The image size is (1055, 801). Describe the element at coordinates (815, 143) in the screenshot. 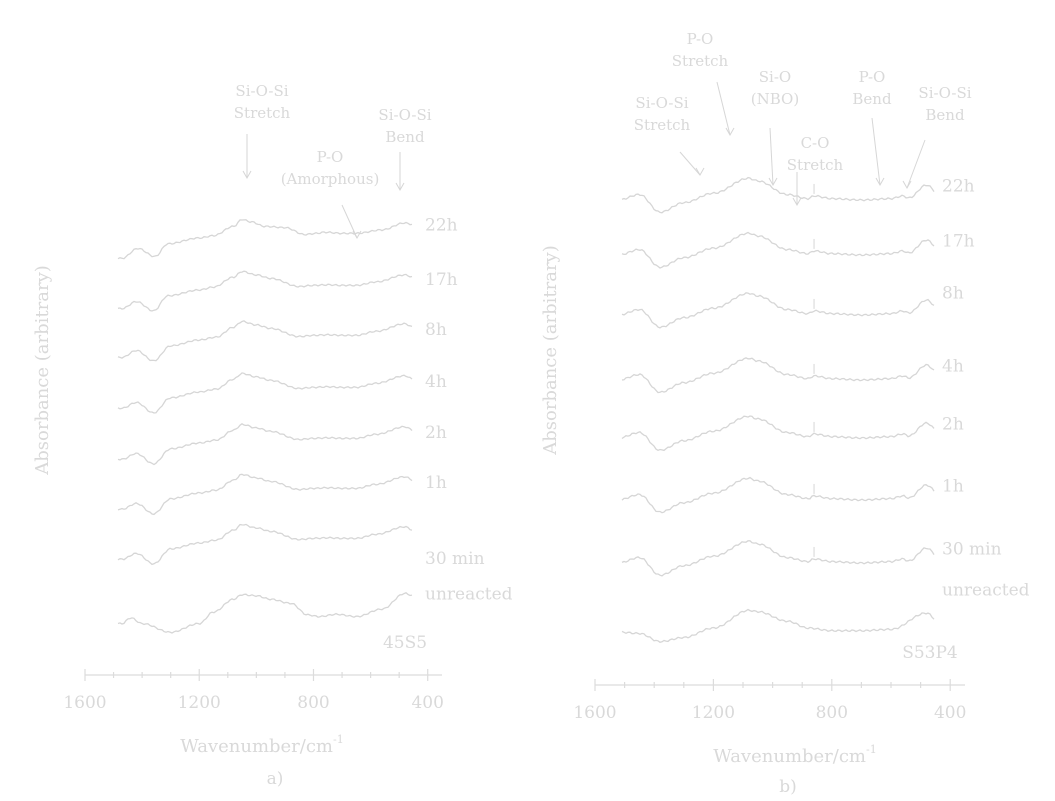

I see `annotation-label: C-O` at that location.